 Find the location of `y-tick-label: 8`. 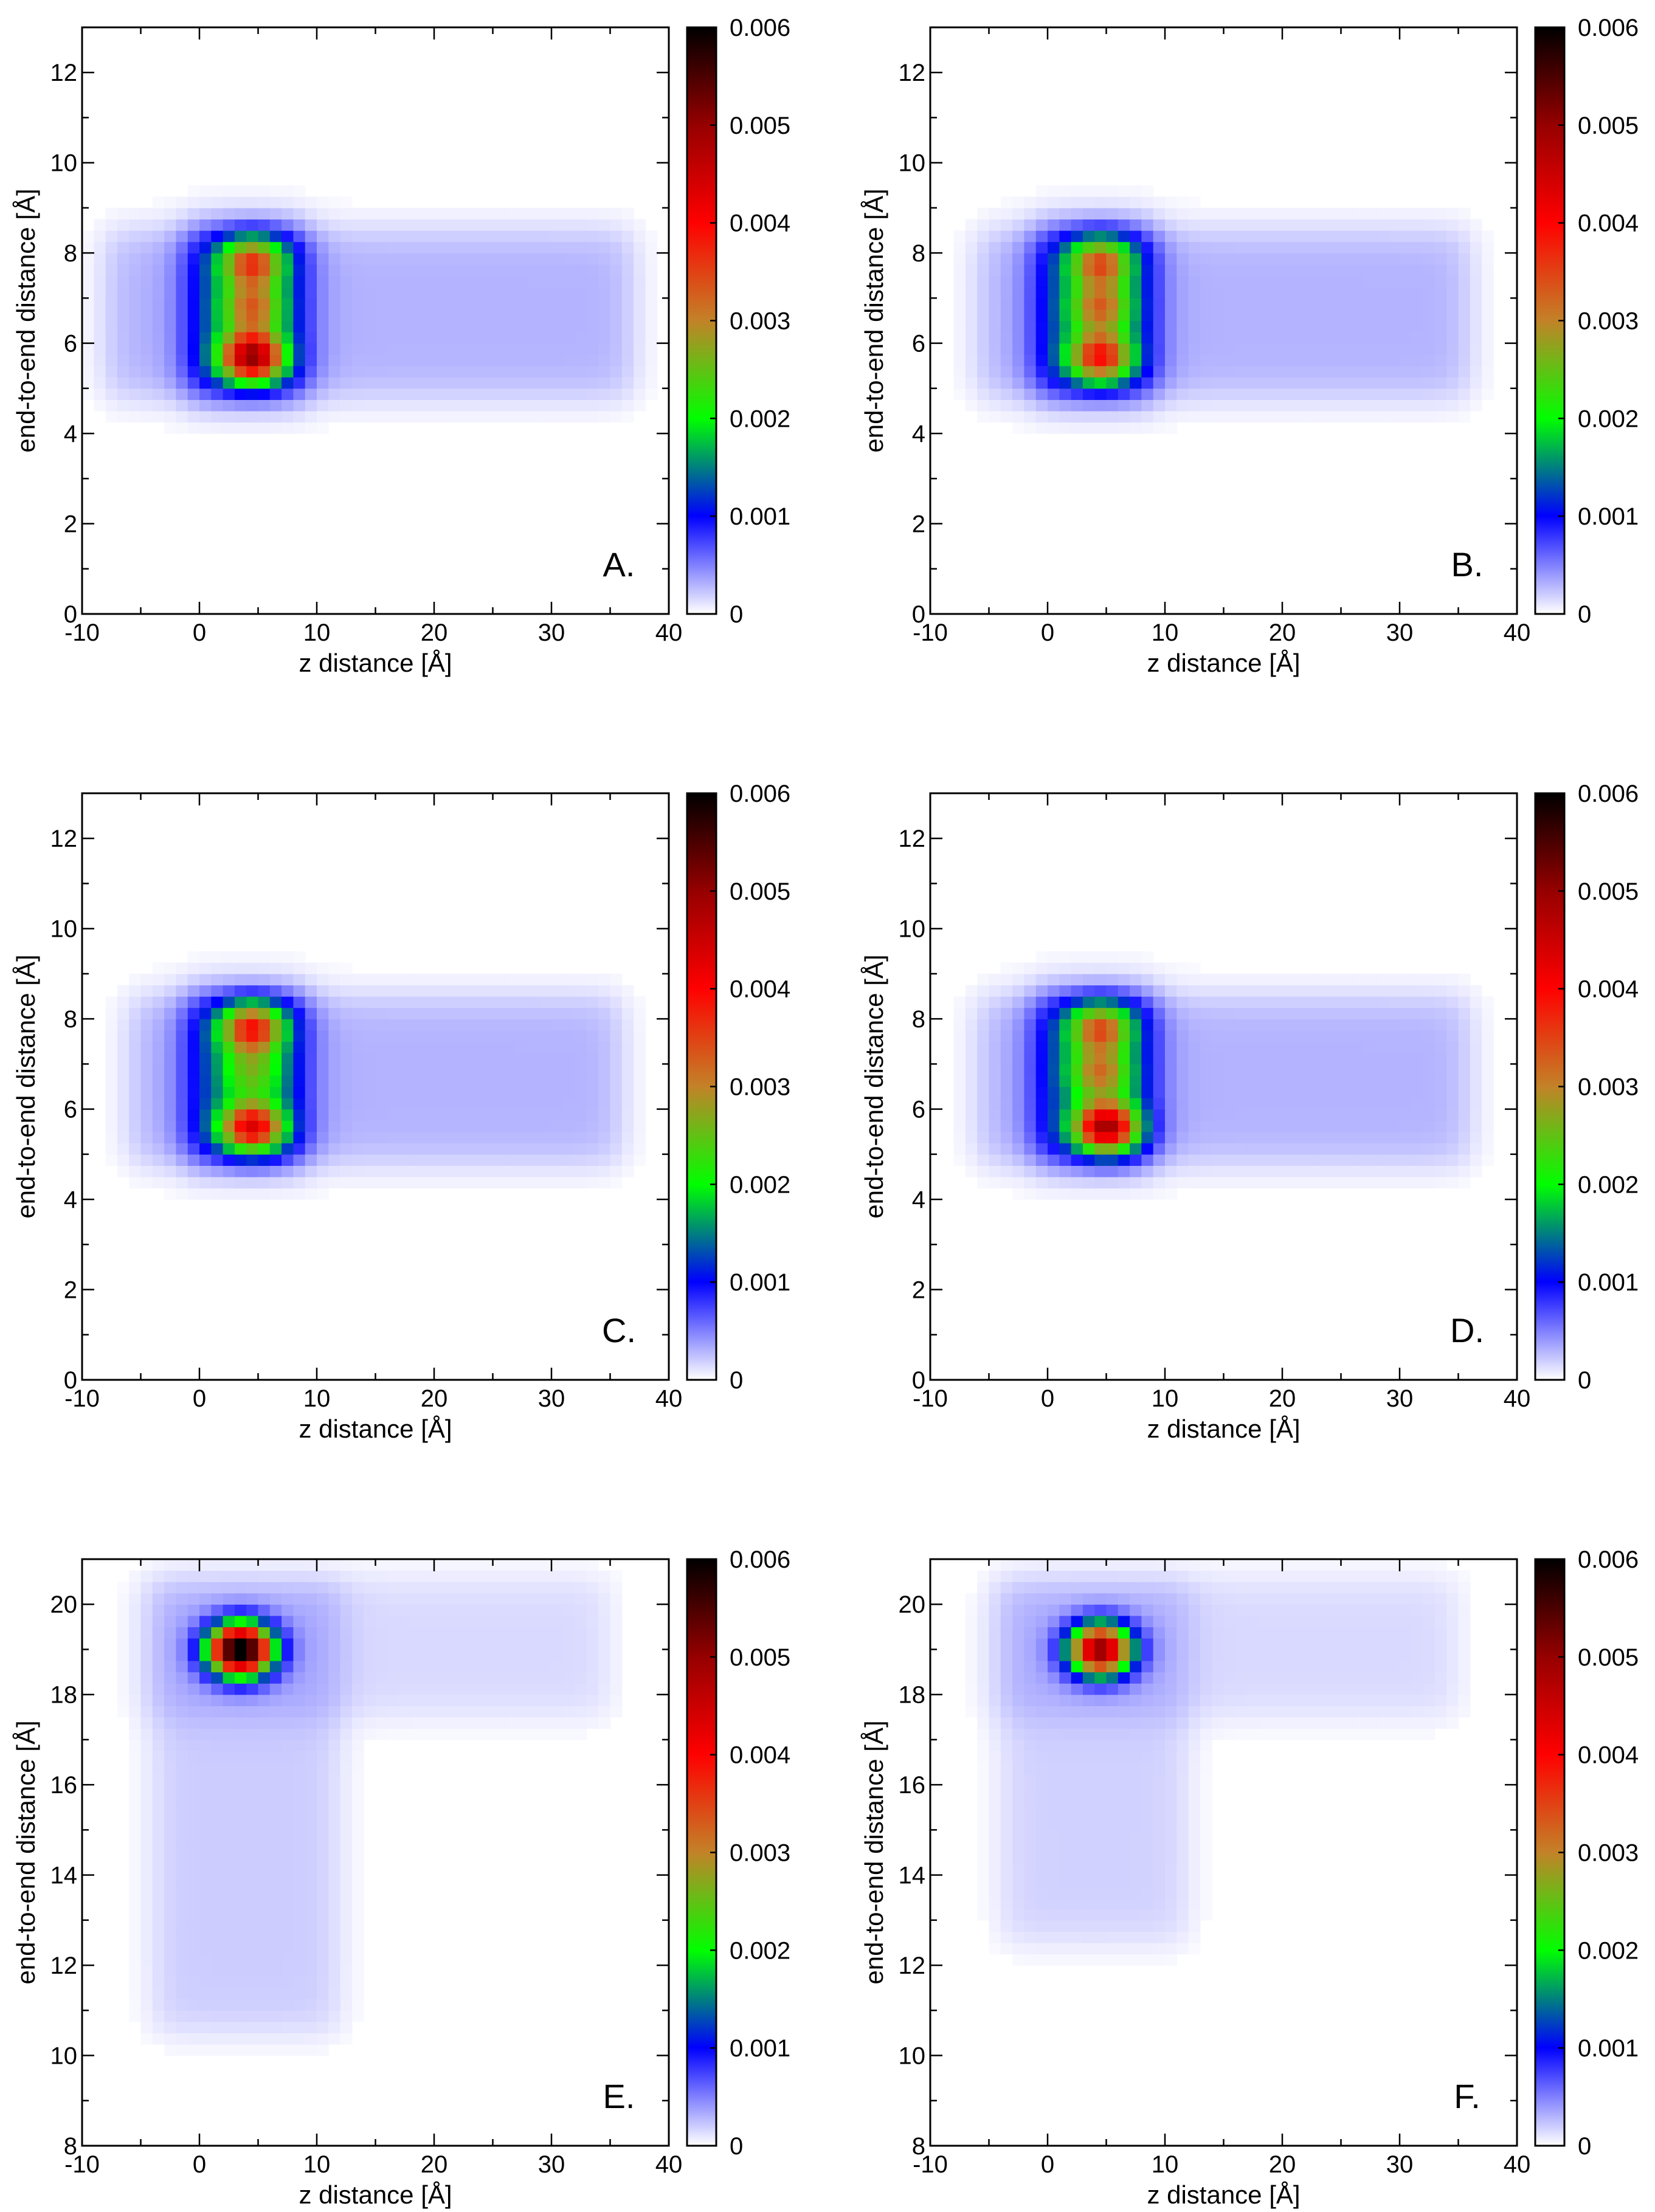

y-tick-label: 8 is located at coordinates (70, 253).